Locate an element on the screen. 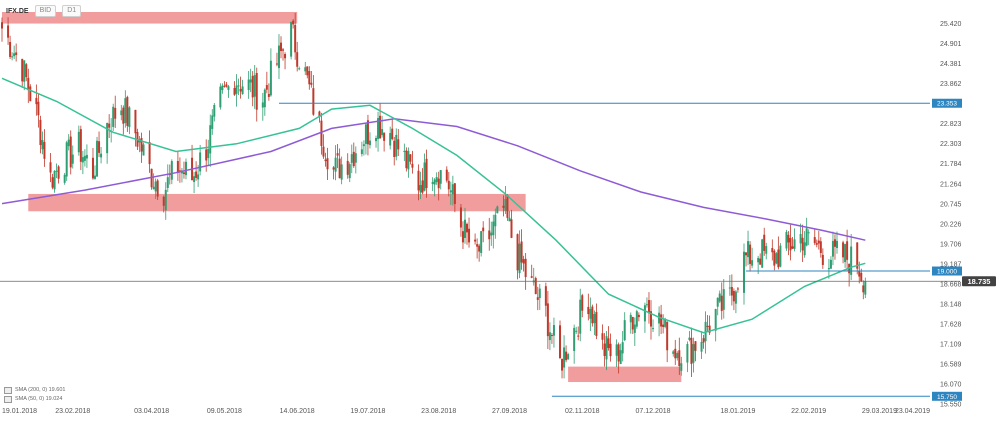 The image size is (1000, 423). legend-label: SMA (50, 0) 19.024 is located at coordinates (39, 399).